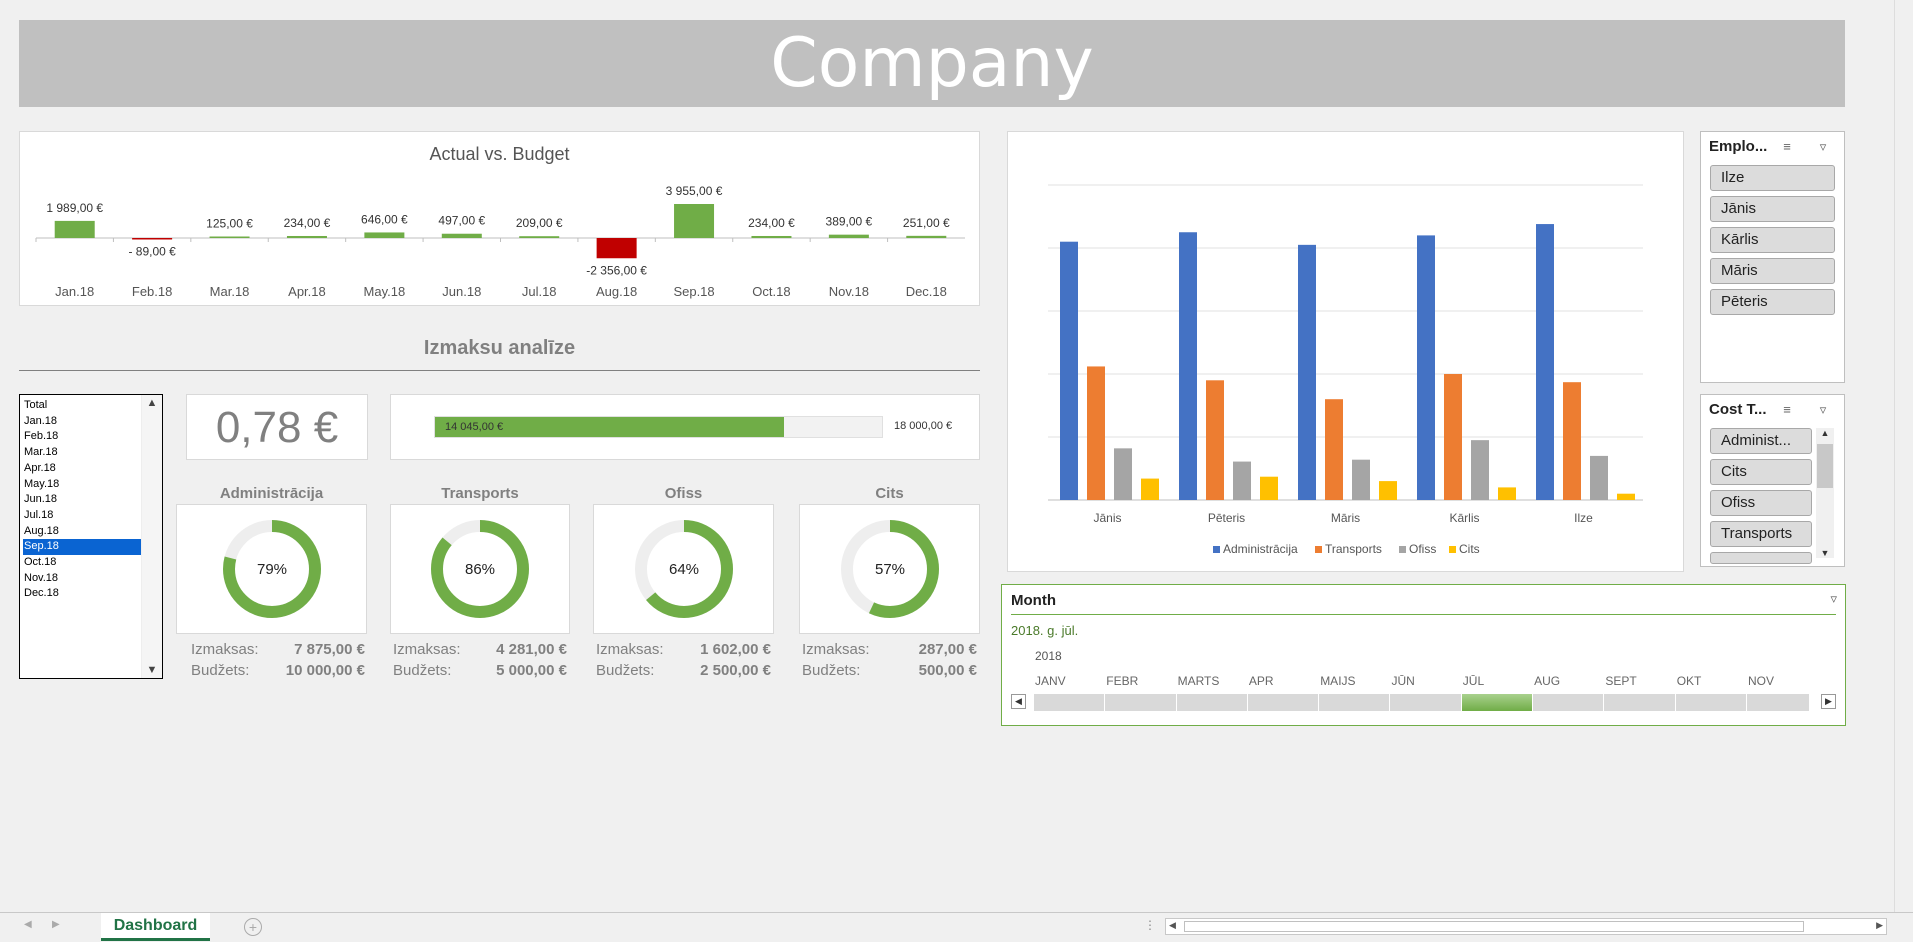 The image size is (1913, 942). I want to click on list-item: May.18, so click(42, 483).